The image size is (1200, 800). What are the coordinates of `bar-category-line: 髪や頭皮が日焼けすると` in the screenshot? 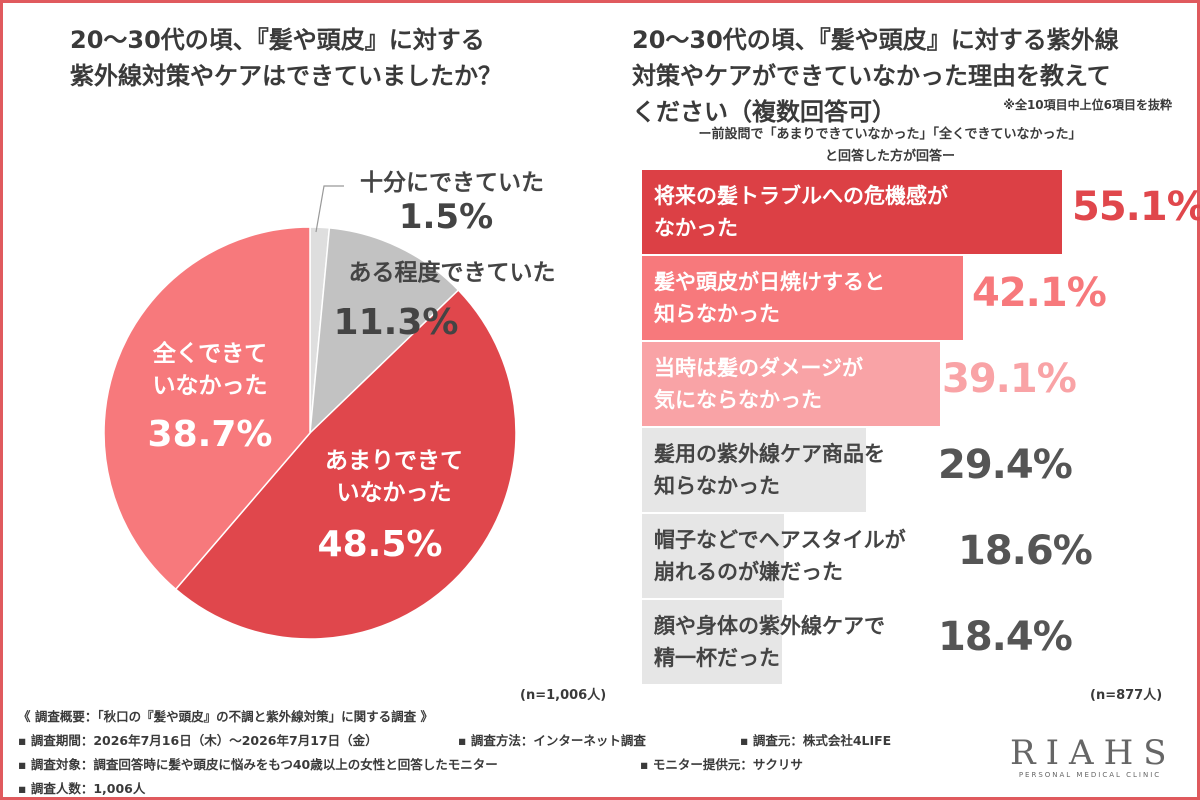 It's located at (769, 282).